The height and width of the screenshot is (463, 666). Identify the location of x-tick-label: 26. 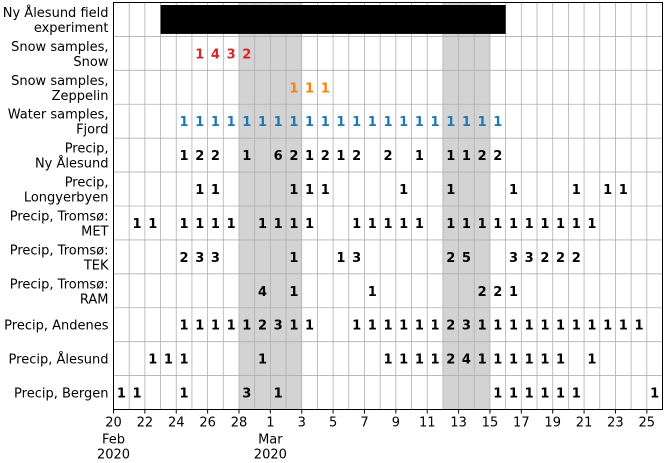
(207, 423).